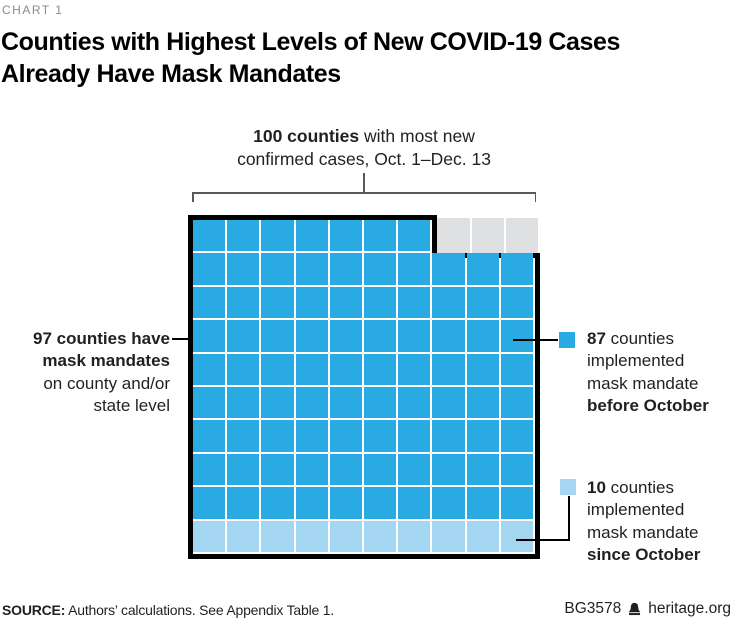 The width and height of the screenshot is (734, 623). I want to click on legend-before-line3: mask mandate, so click(643, 383).